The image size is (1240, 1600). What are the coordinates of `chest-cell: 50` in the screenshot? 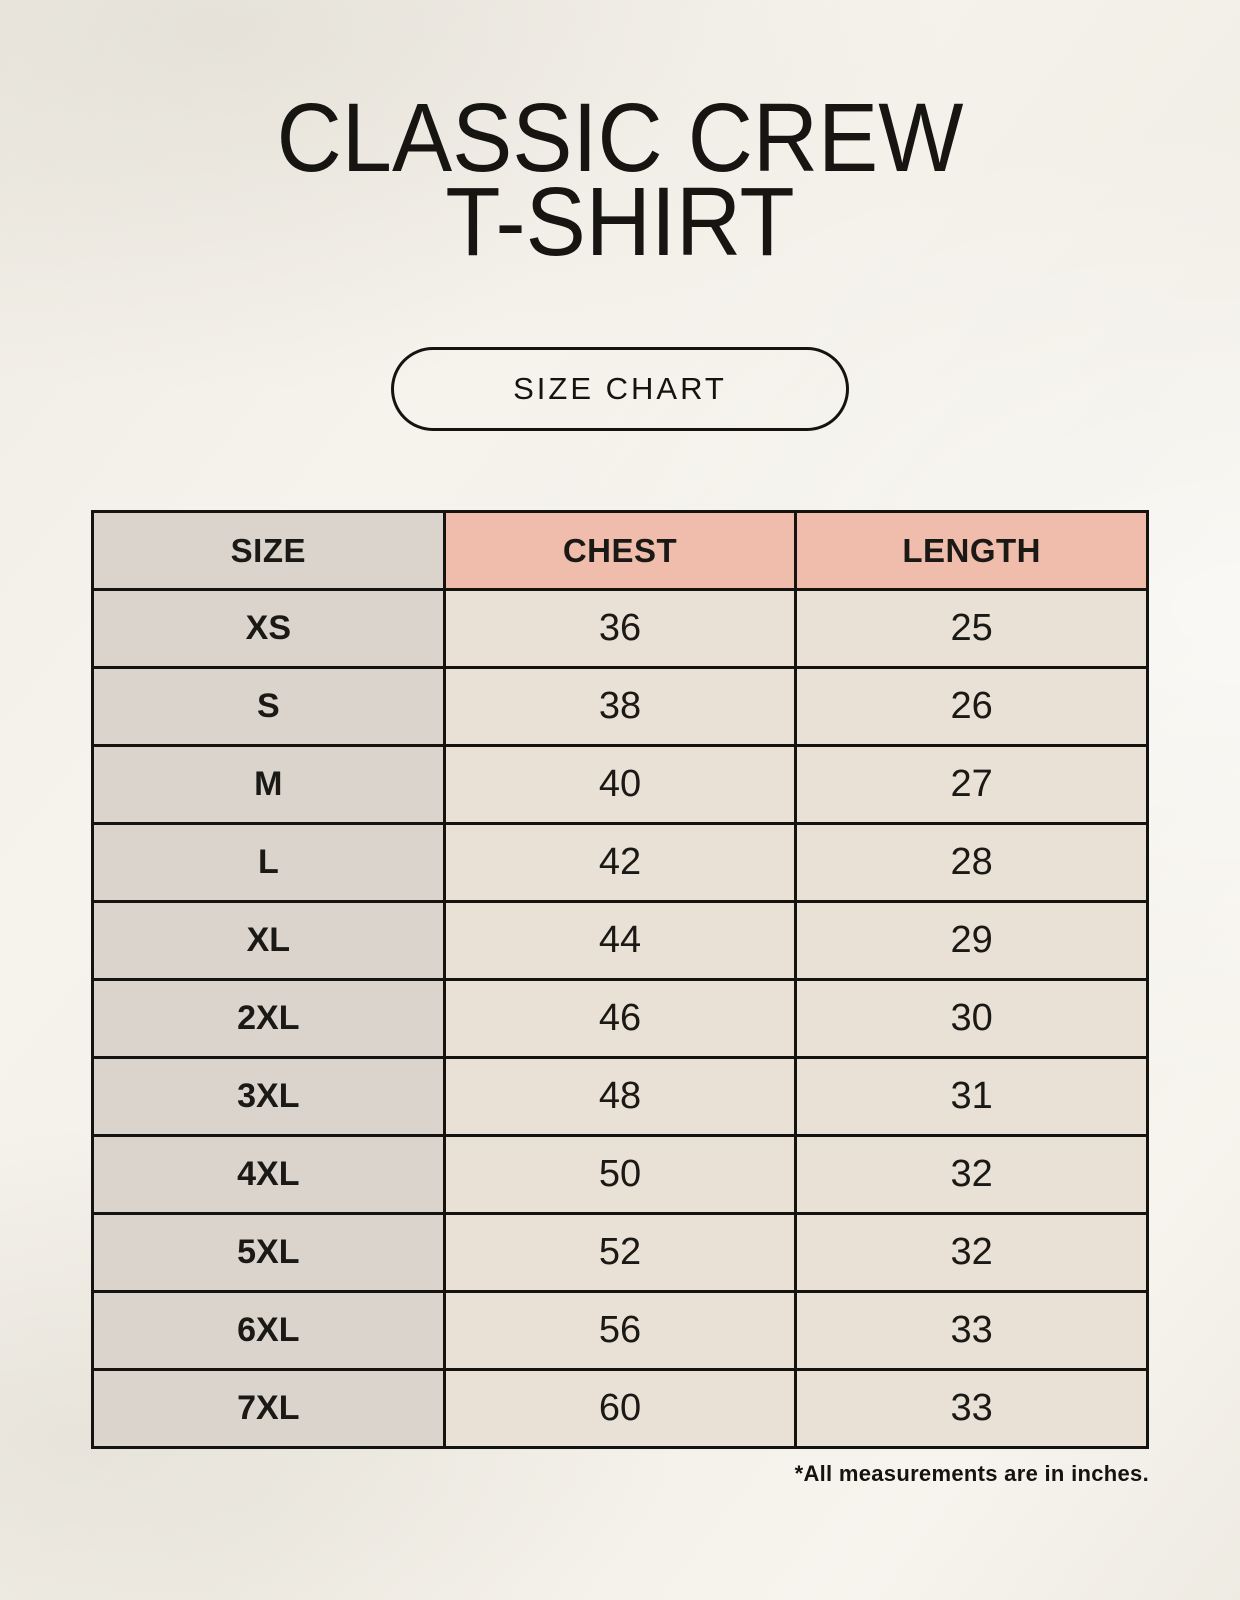 It's located at (620, 1174).